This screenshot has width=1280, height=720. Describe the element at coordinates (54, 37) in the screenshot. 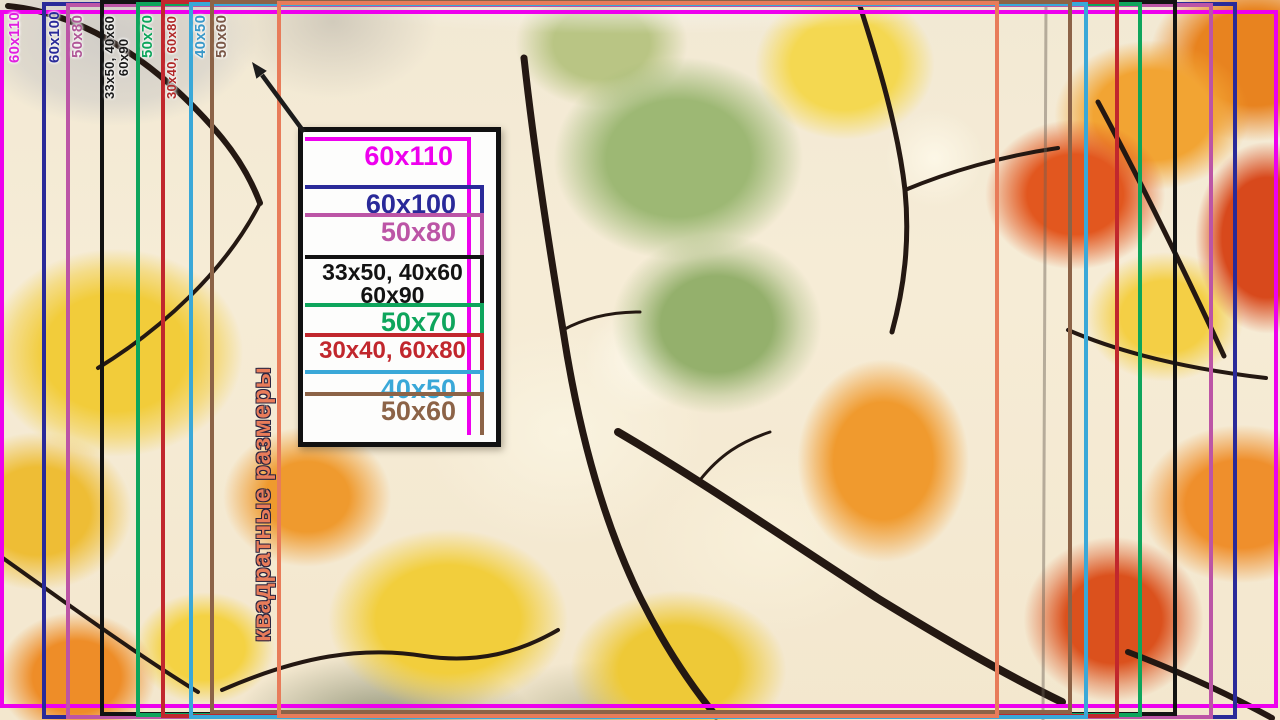

I see `size-label-60x100: 60x100` at that location.